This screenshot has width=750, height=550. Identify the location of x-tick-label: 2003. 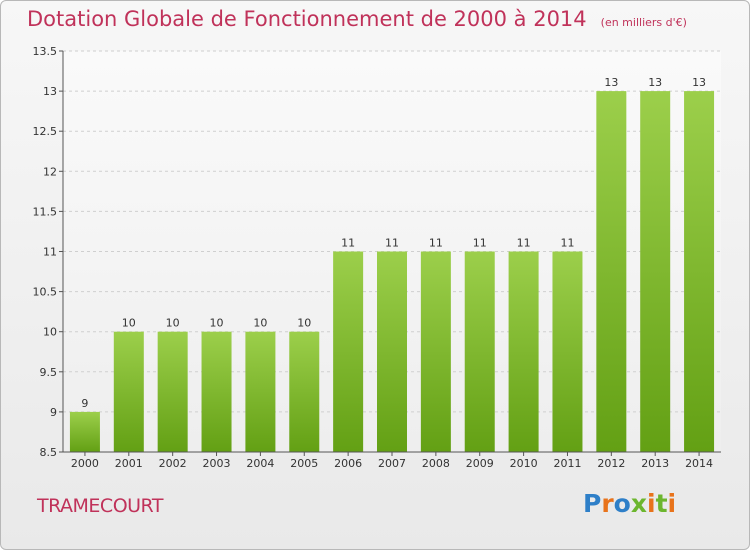
(217, 463).